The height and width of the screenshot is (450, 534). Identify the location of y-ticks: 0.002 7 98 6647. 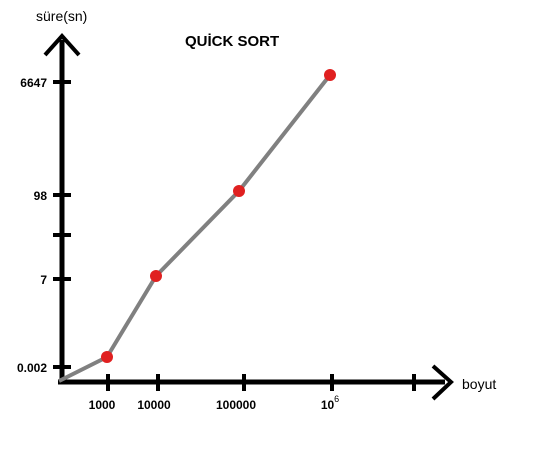
(44, 225).